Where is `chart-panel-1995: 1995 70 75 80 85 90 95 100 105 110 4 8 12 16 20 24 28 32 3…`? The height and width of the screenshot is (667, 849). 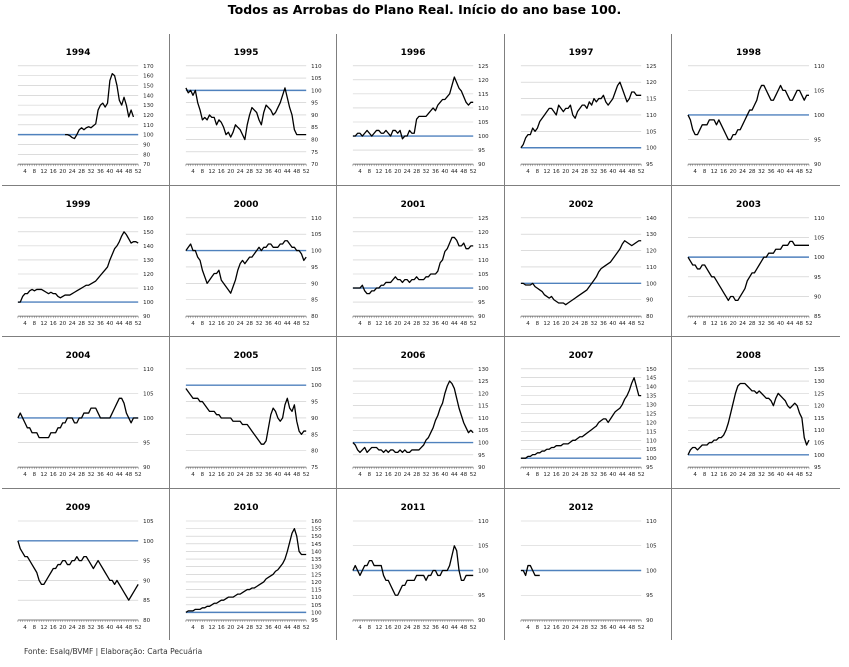
chart-panel-1995: 1995 70 75 80 85 90 95 100 105 110 4 8 12 16 20 24 28 32 3… is located at coordinates (253, 110).